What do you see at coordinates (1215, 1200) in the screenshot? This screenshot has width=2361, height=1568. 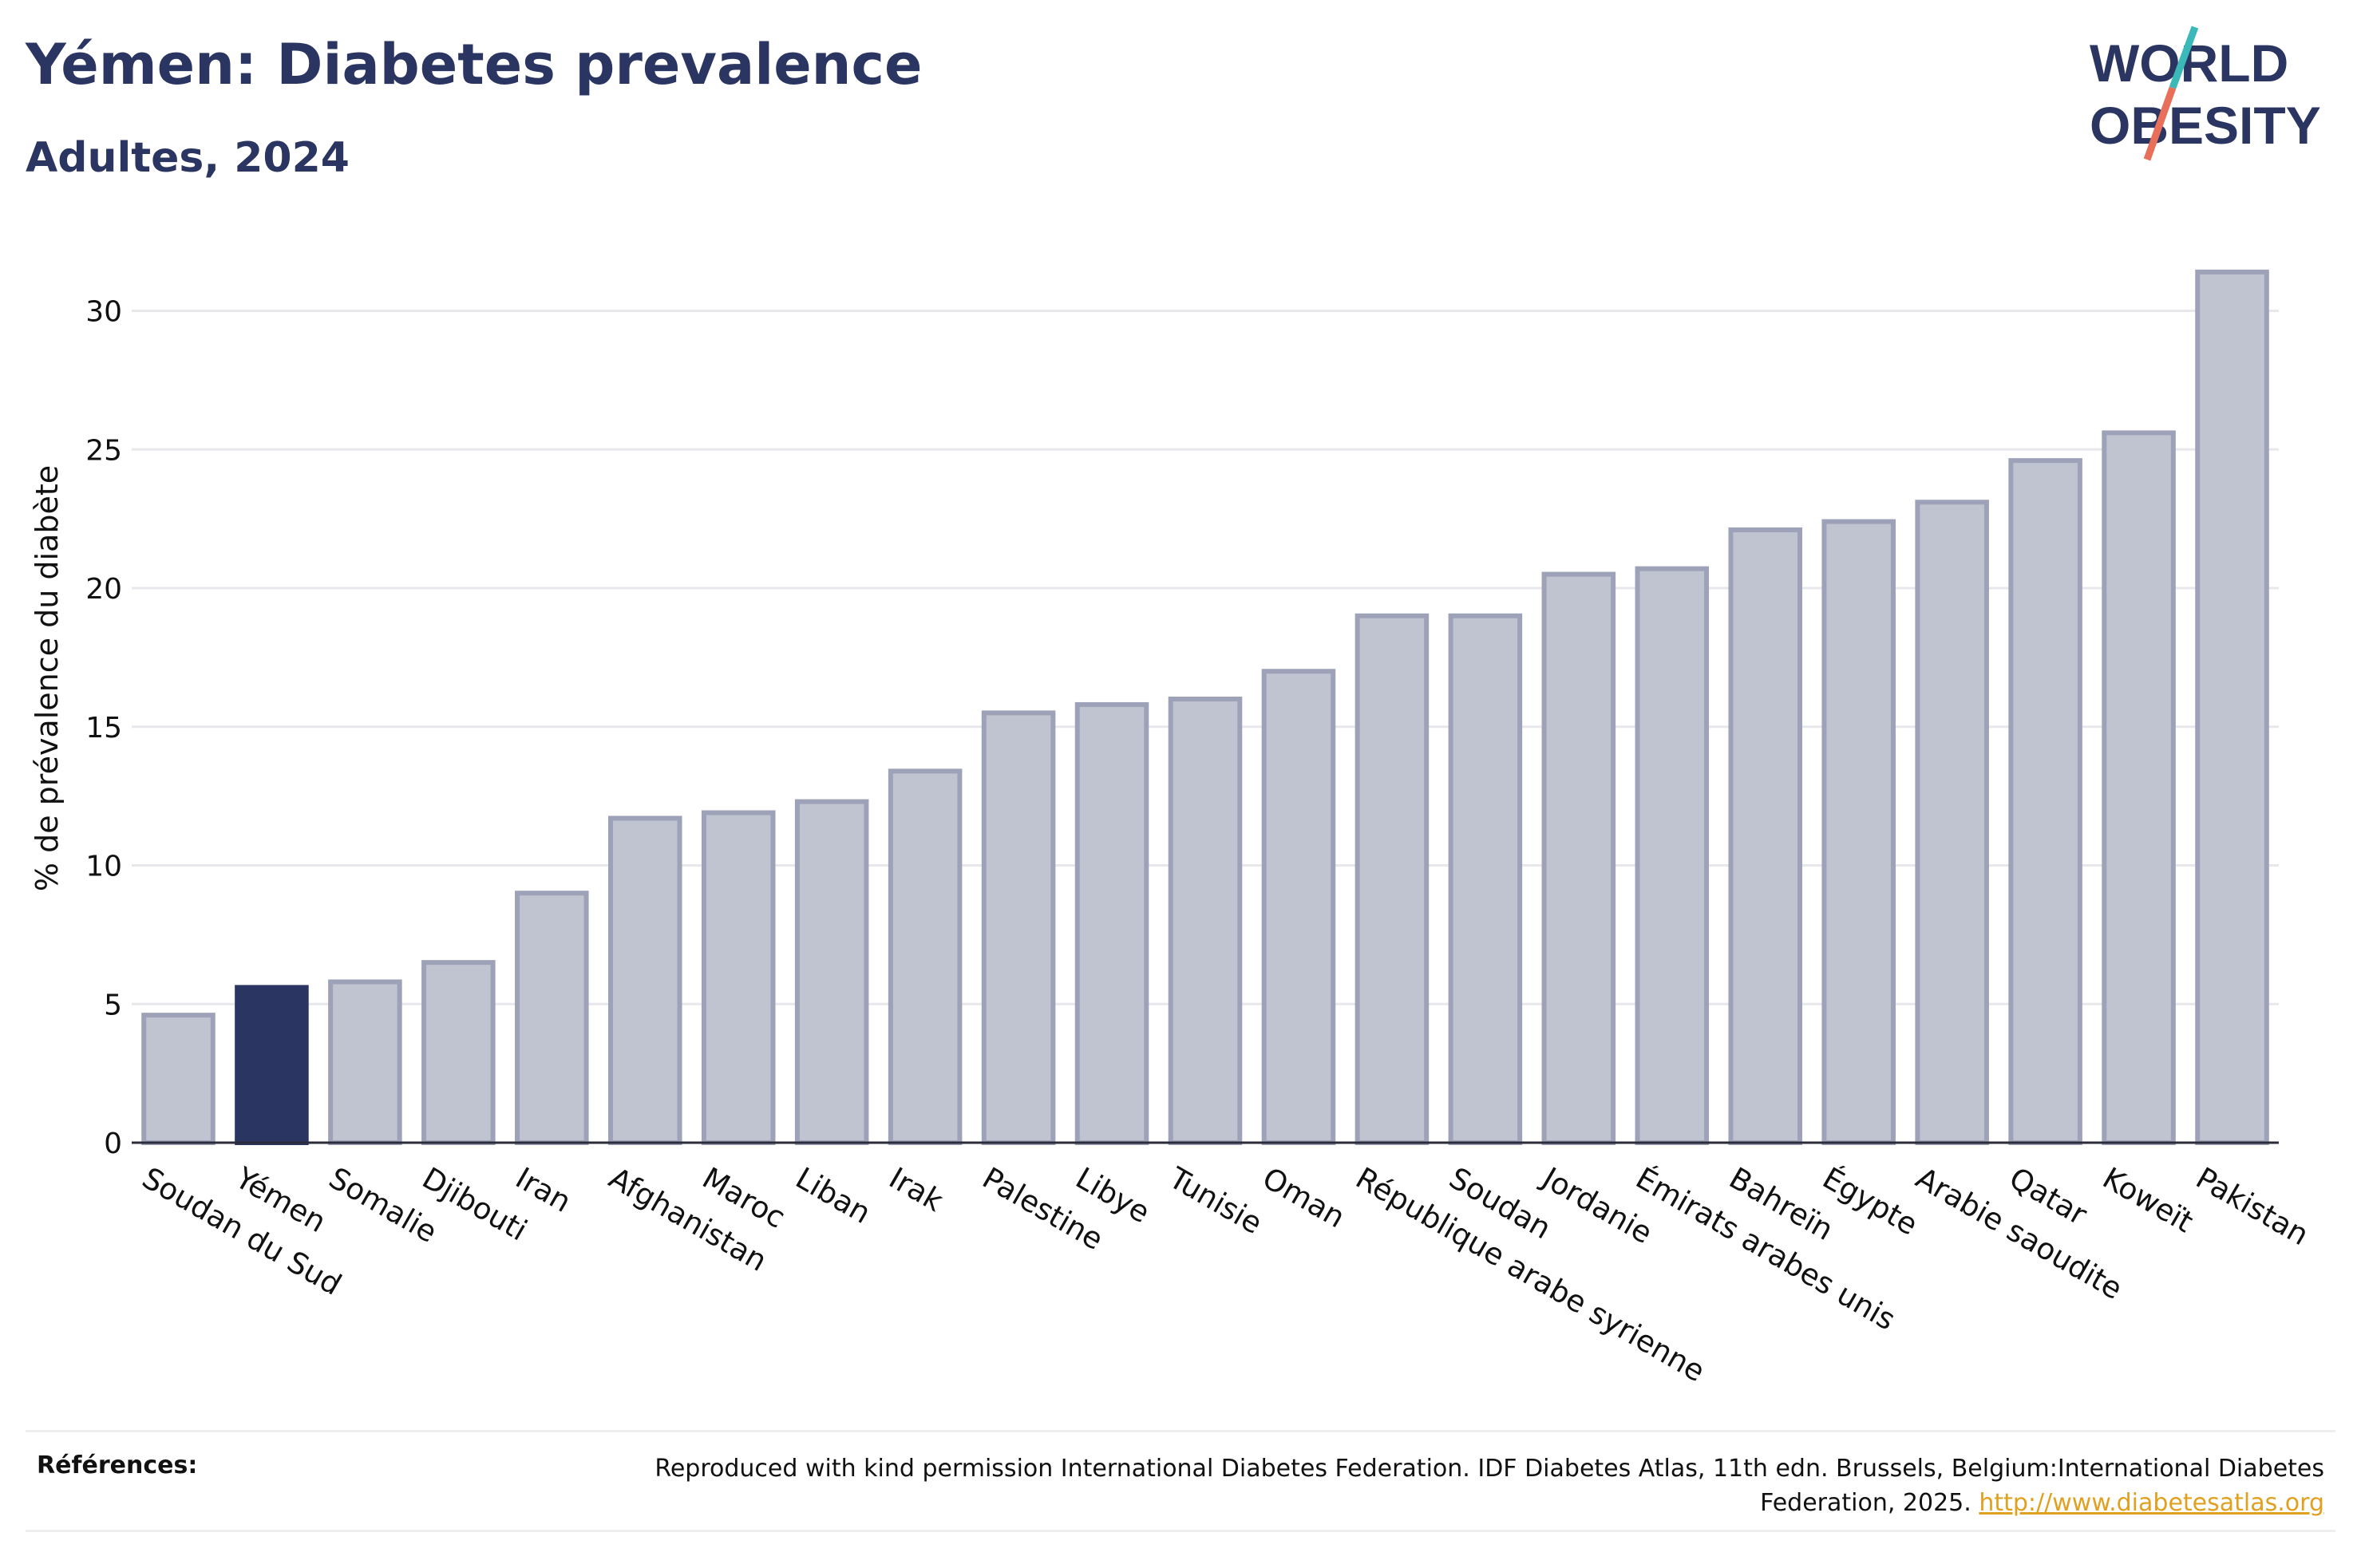 I see `x-tick-label: Tunisie` at bounding box center [1215, 1200].